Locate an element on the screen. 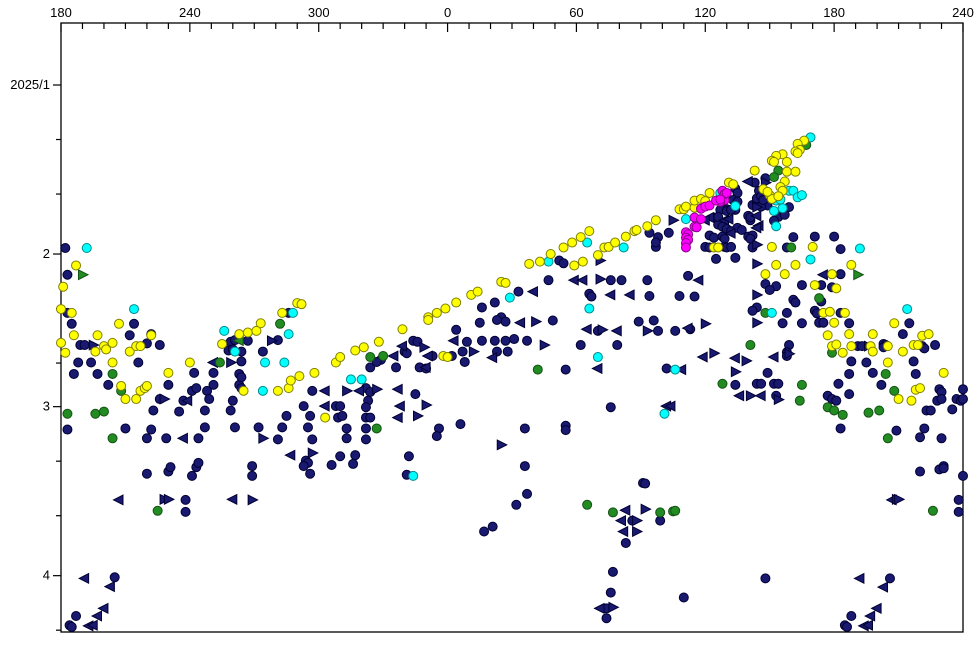  y-tick-label: 4 is located at coordinates (46, 575).